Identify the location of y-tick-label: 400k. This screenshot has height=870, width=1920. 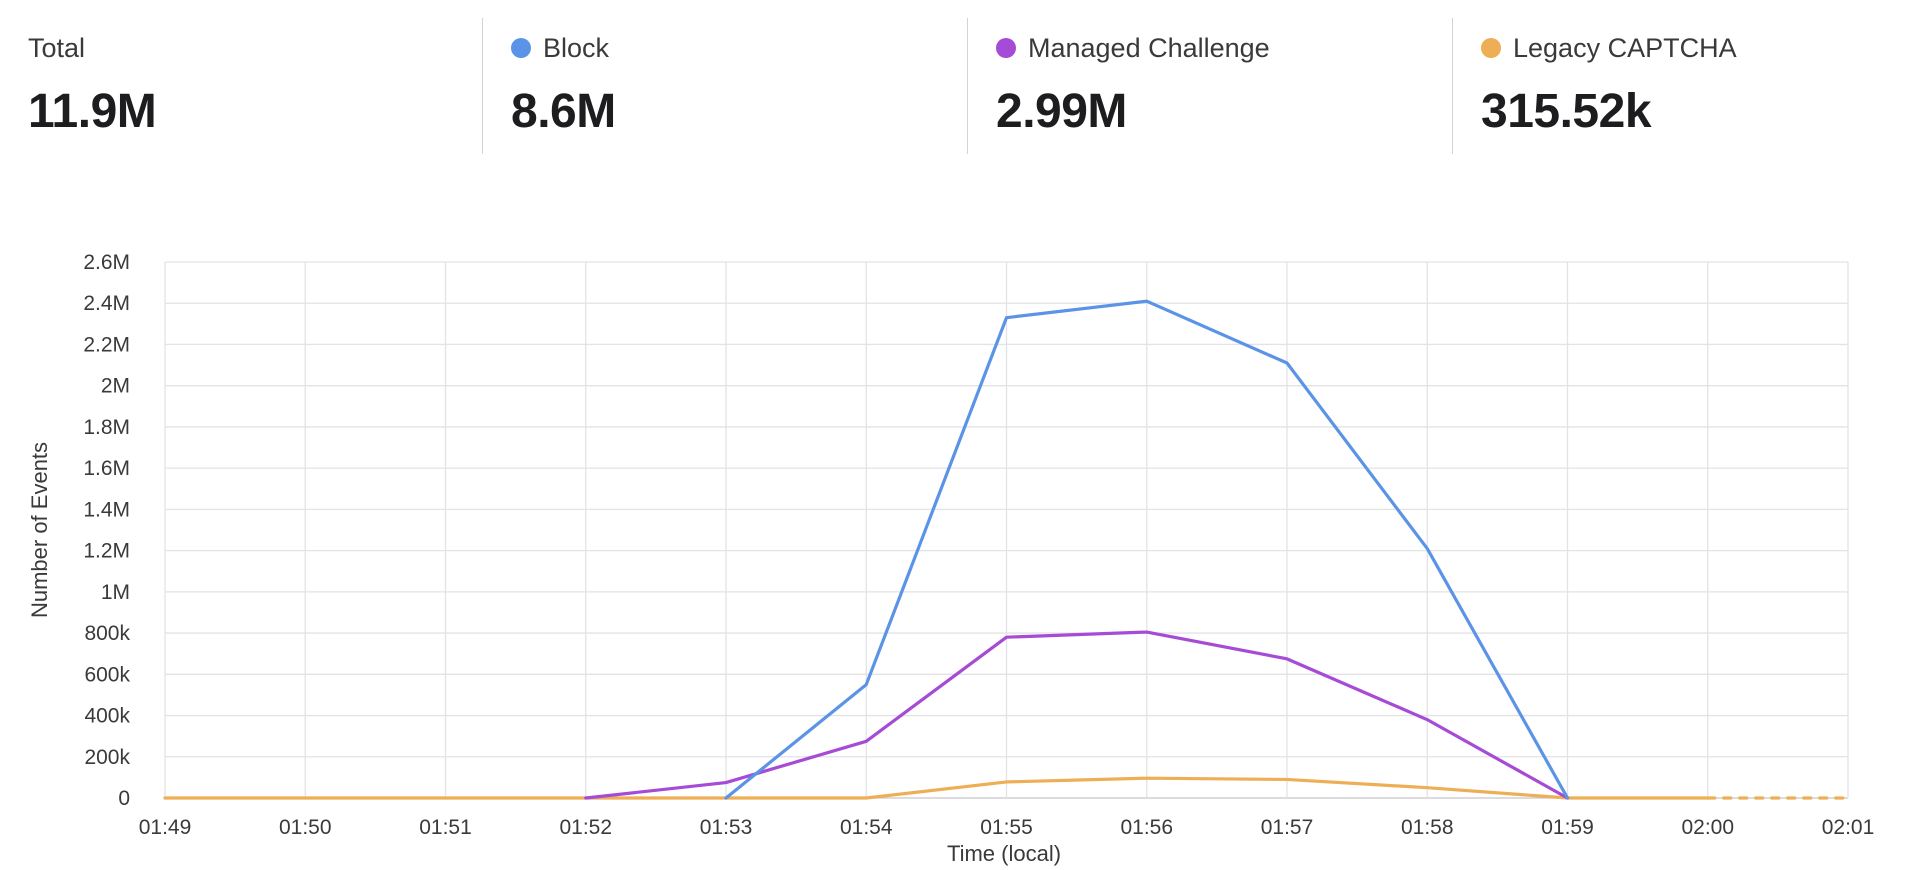
(107, 716).